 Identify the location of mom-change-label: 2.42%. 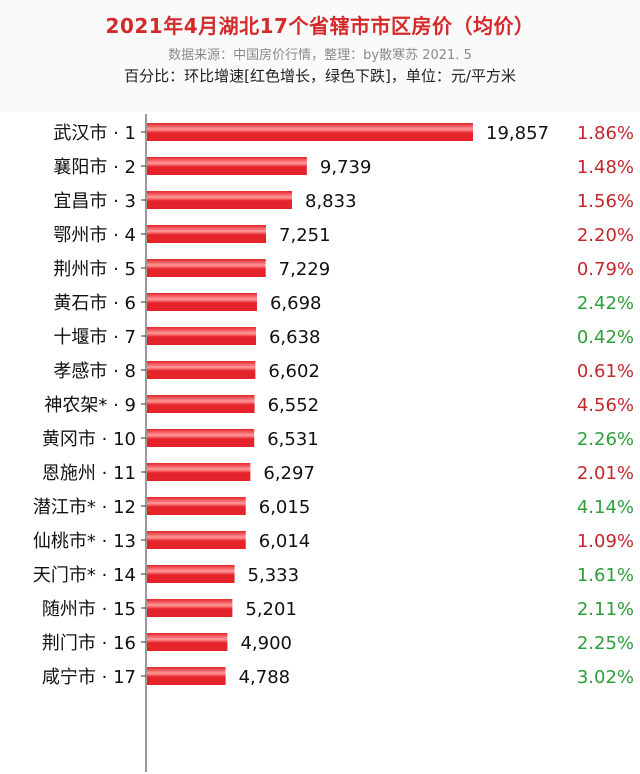
(605, 303).